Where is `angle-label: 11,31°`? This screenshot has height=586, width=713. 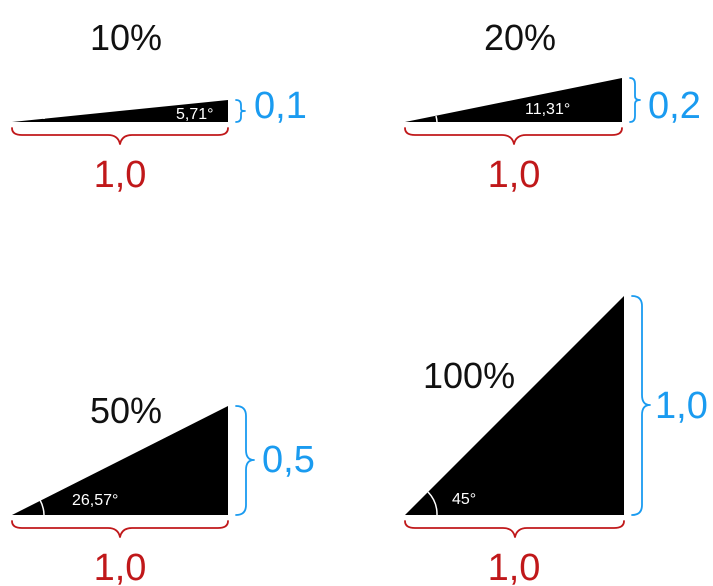 angle-label: 11,31° is located at coordinates (547, 109).